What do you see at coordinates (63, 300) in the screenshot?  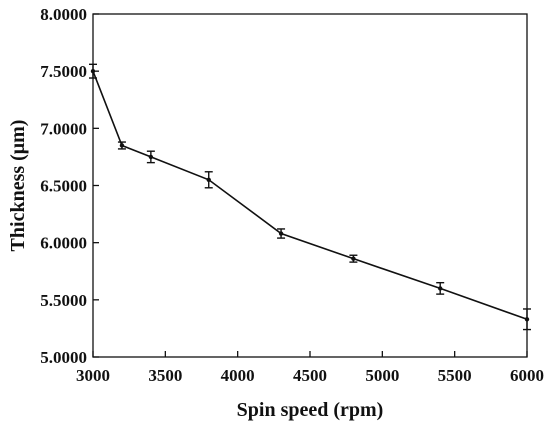 I see `y-tick-label: 5.5000` at bounding box center [63, 300].